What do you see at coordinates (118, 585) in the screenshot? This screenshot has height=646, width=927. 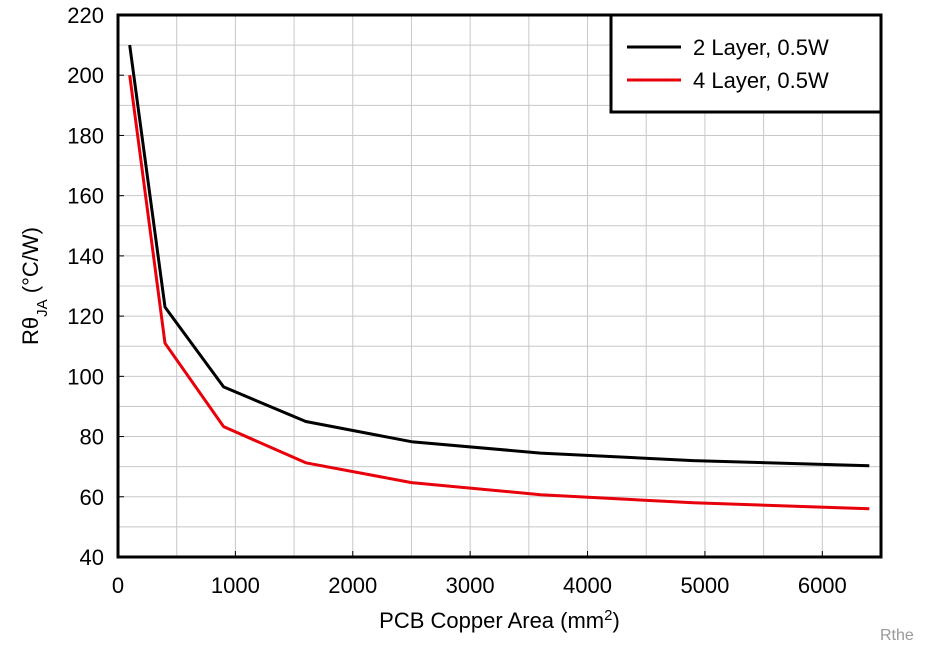 I see `x-tick-label: 0` at bounding box center [118, 585].